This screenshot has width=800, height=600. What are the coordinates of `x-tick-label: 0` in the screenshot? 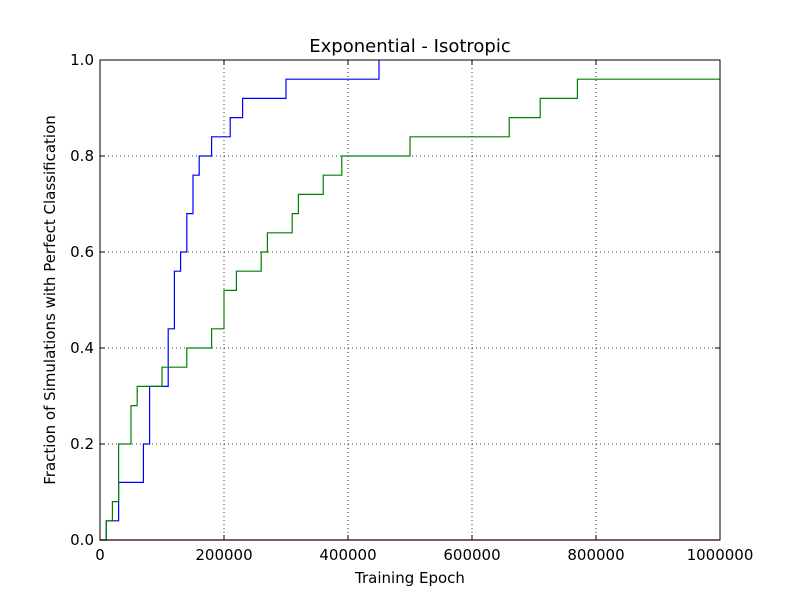 It's located at (100, 555).